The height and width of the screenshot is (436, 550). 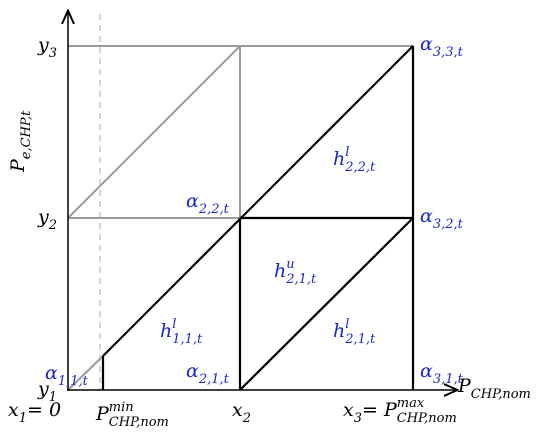 I want to click on axis-label: P CHP,nom, so click(x=494, y=388).